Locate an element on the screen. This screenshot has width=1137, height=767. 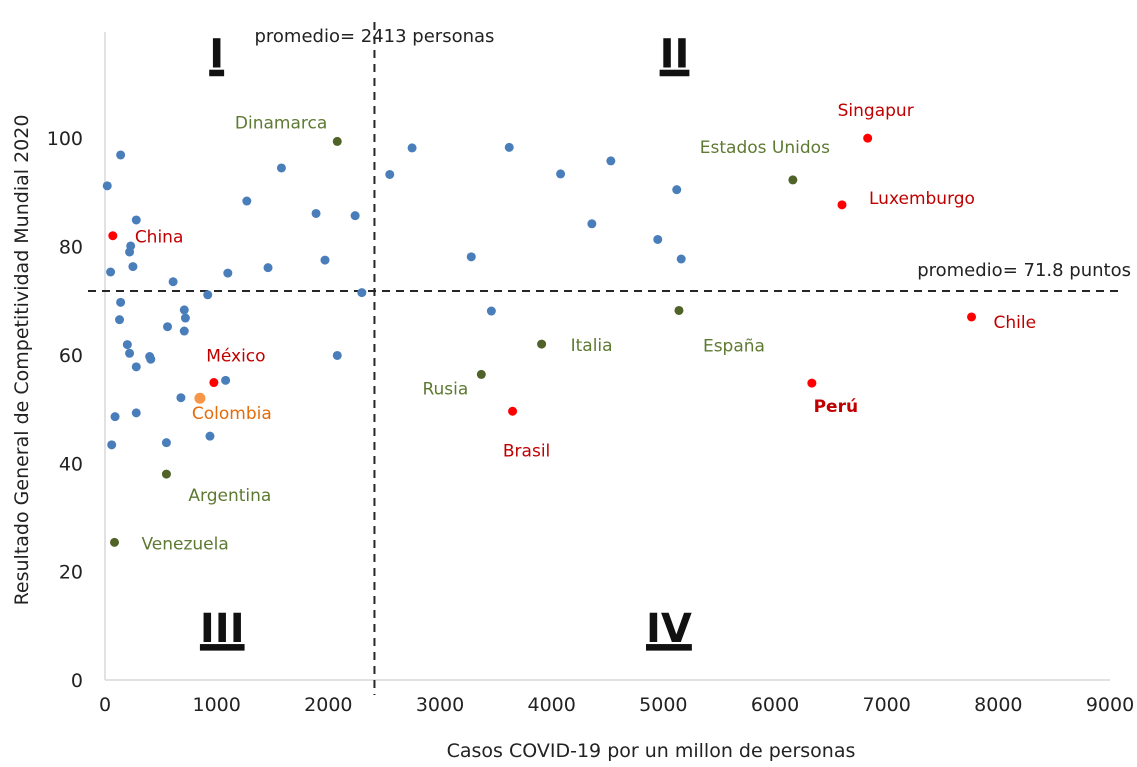
x-tick-label: 5000 is located at coordinates (663, 705).